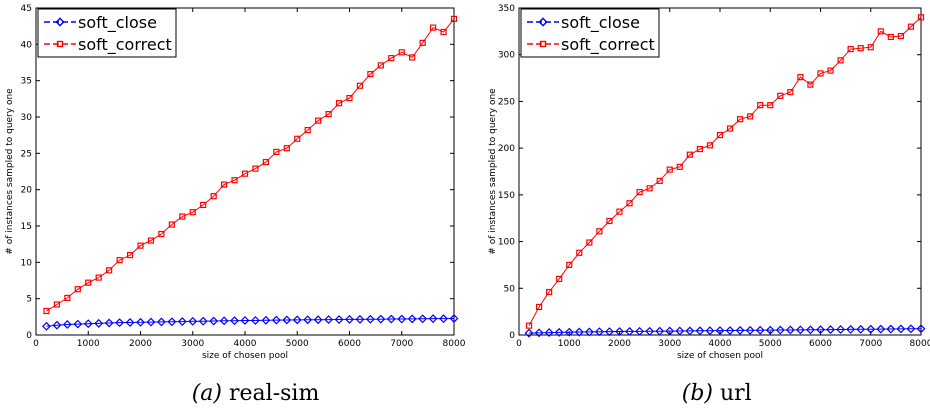  I want to click on y-tick-label: 35, so click(26, 82).